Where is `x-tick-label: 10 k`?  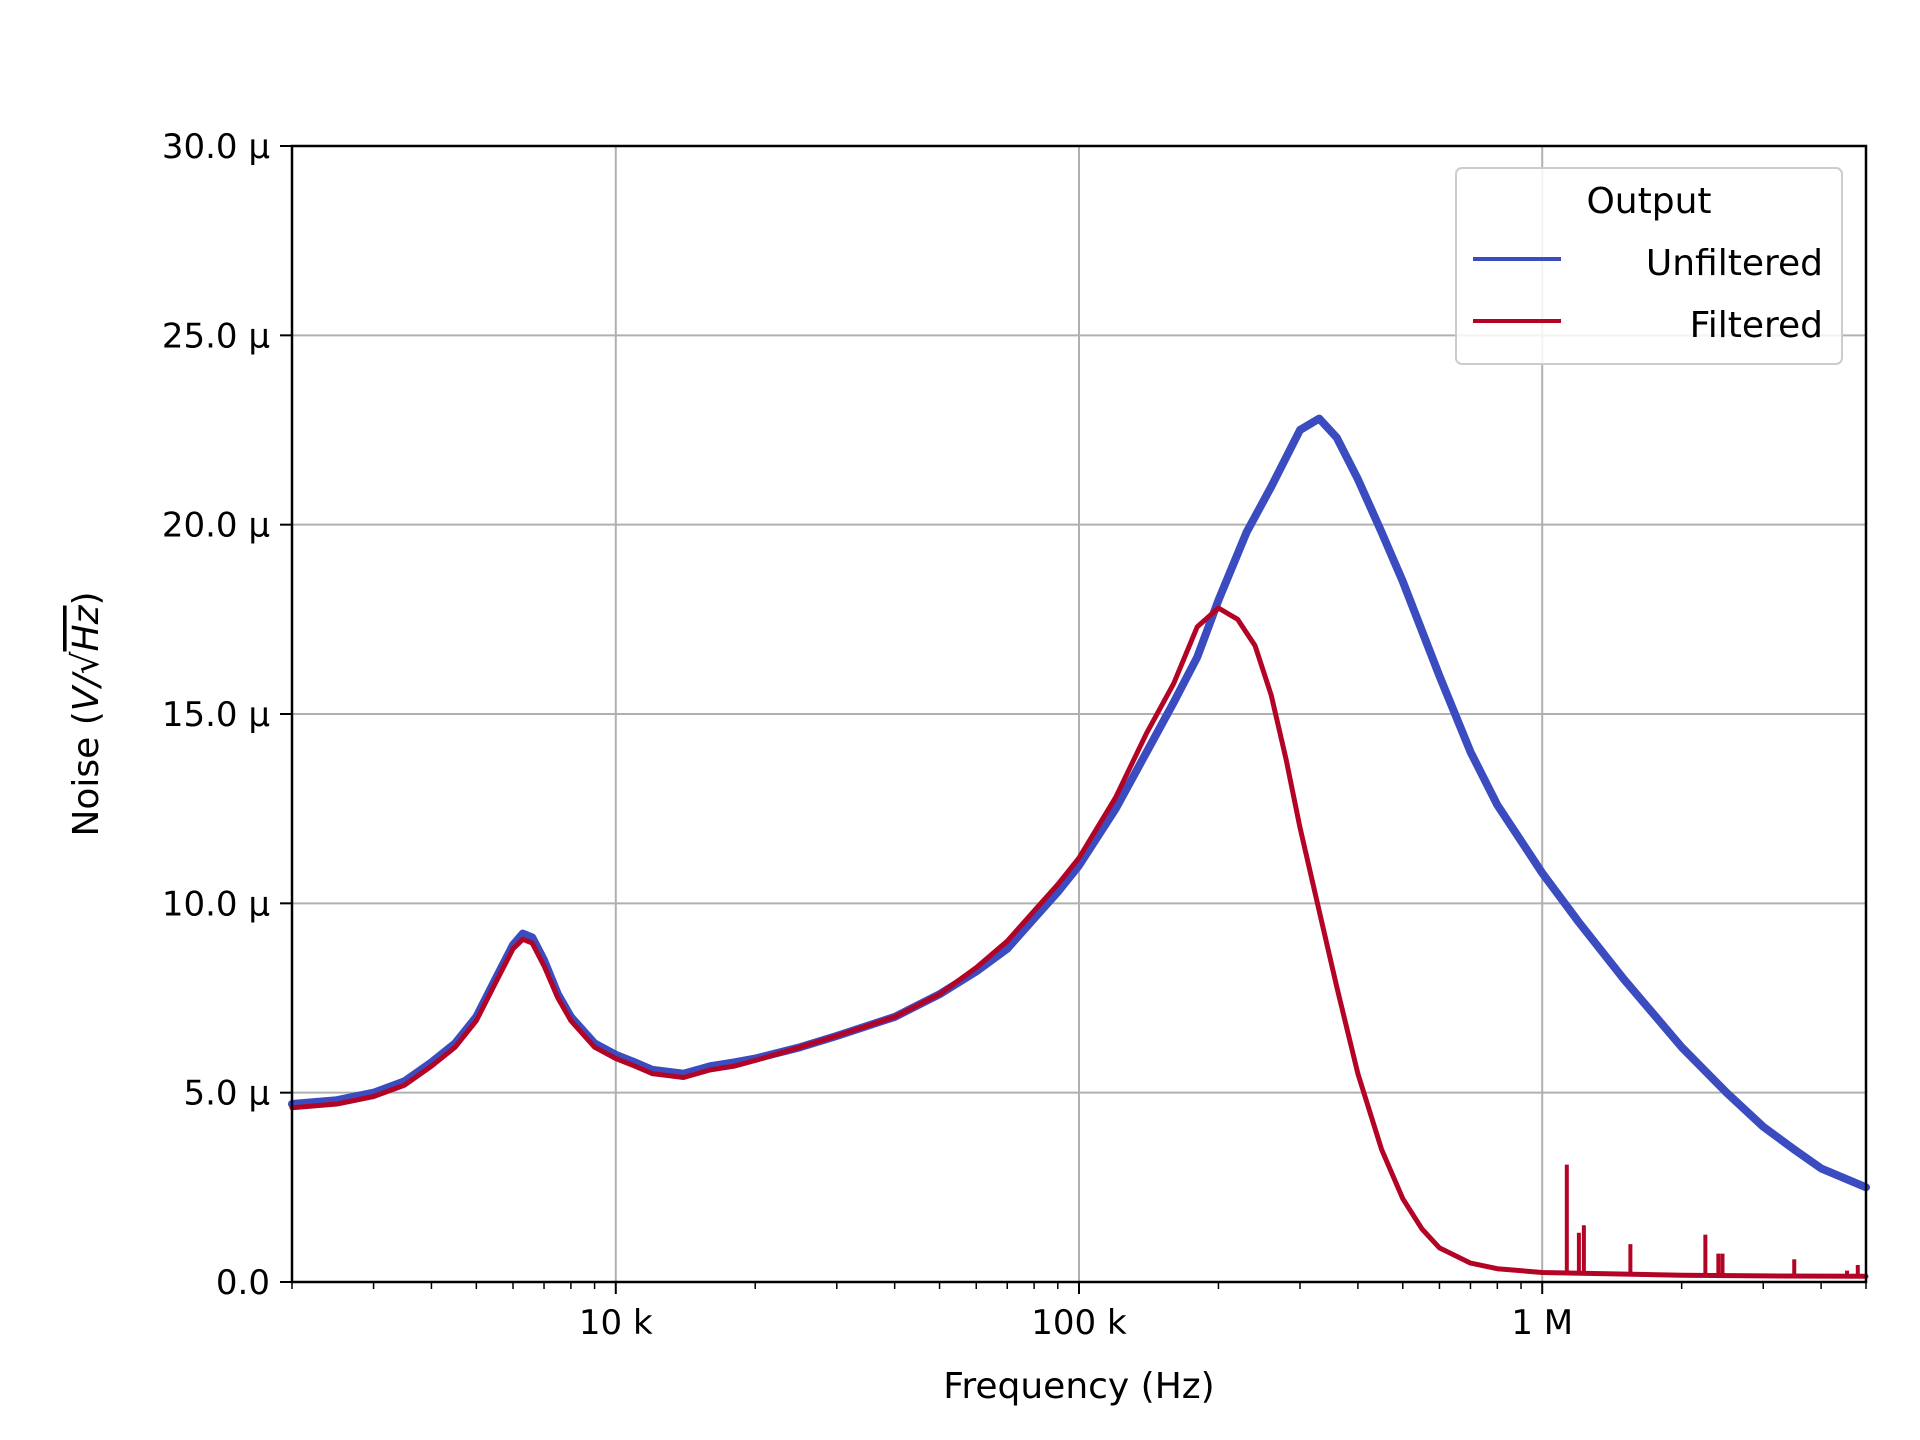
x-tick-label: 10 k is located at coordinates (616, 1323).